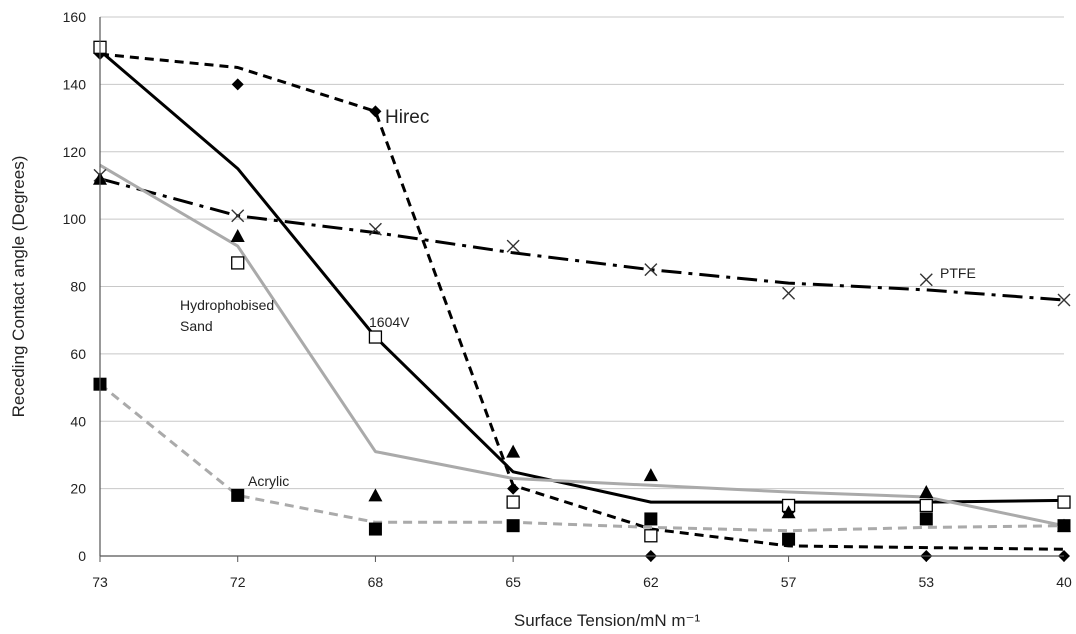 The image size is (1076, 634). What do you see at coordinates (227, 305) in the screenshot?
I see `annotation-hydrophobised: Hydrophobised` at bounding box center [227, 305].